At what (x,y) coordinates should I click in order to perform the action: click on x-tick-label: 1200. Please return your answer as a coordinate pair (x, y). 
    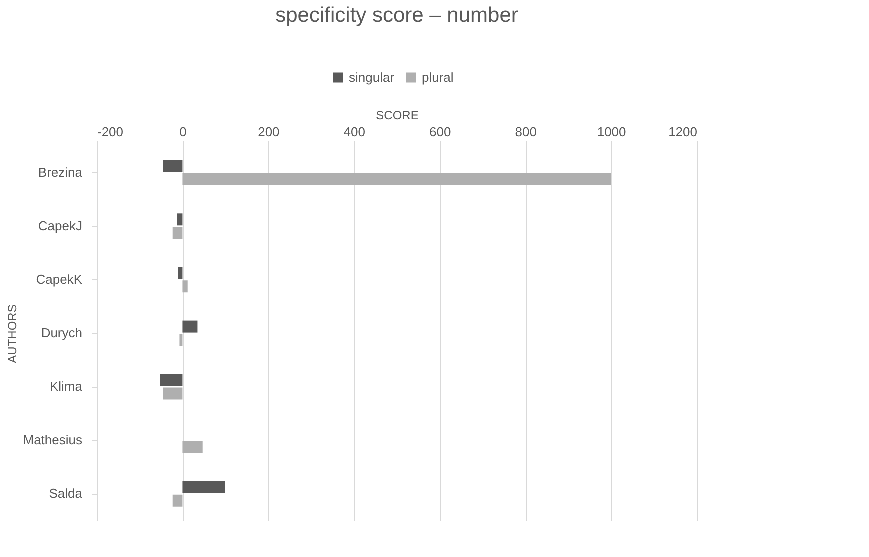
    Looking at the image, I should click on (683, 132).